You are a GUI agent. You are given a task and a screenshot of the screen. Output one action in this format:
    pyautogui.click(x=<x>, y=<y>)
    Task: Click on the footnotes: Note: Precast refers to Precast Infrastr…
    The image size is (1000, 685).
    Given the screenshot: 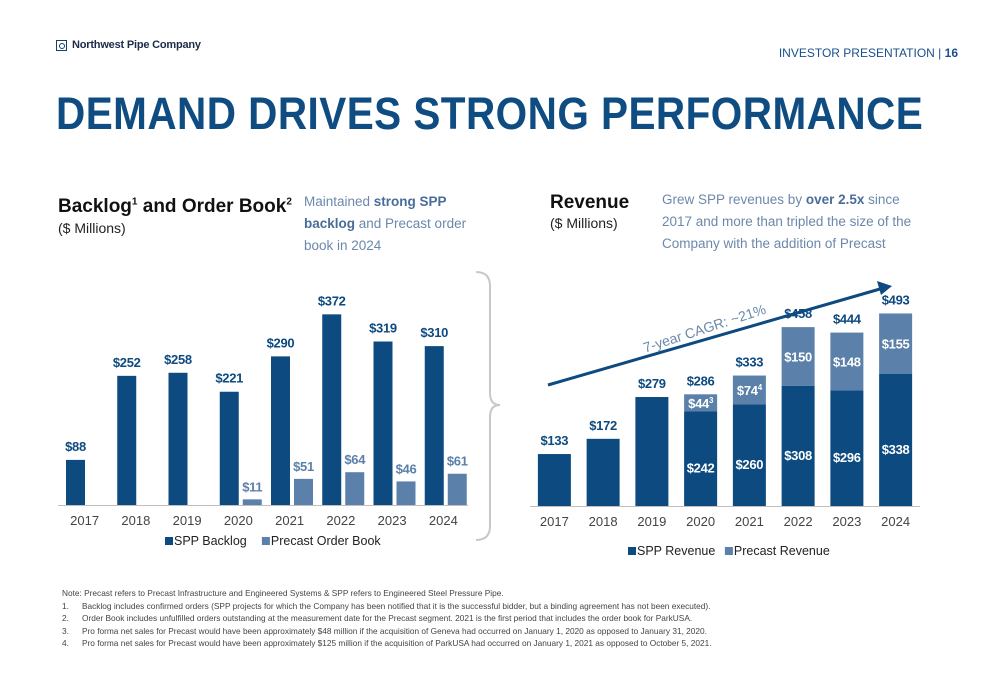 What is the action you would take?
    pyautogui.click(x=512, y=618)
    